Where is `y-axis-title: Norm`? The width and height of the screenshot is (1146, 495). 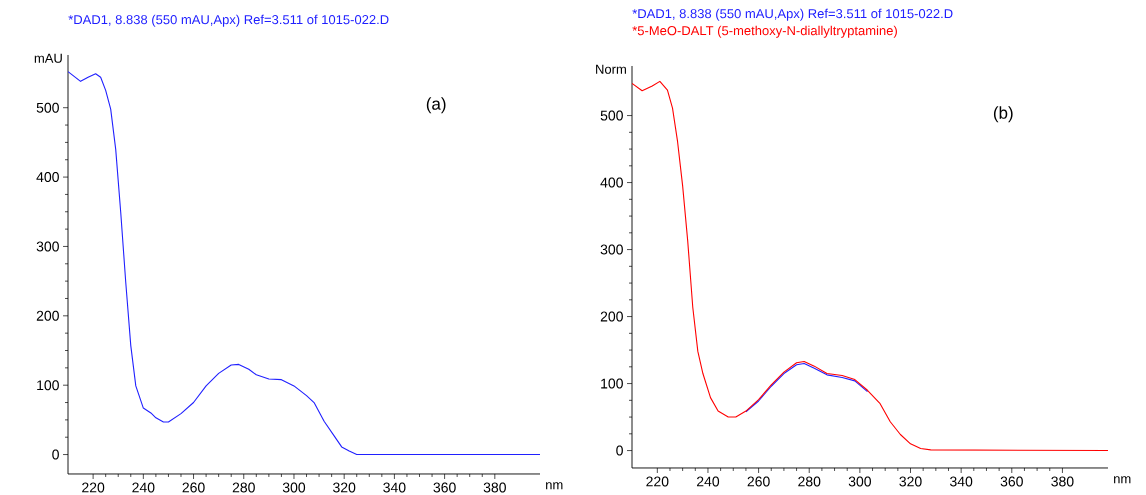
y-axis-title: Norm is located at coordinates (611, 69).